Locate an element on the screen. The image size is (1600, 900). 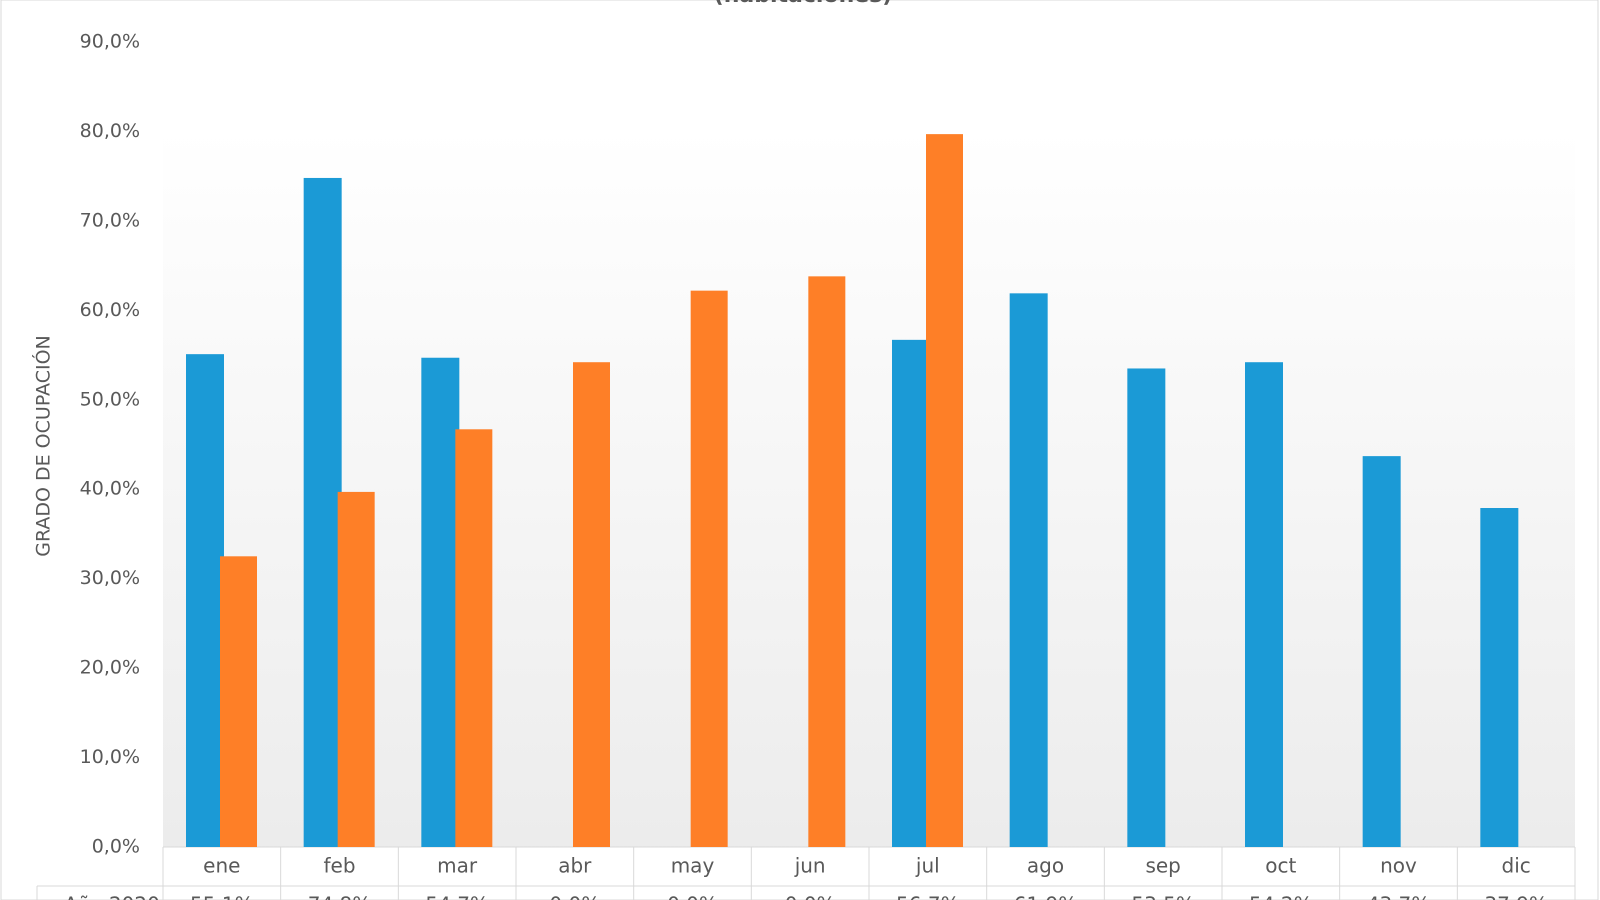
y-tick-label: 0,0% is located at coordinates (116, 847).